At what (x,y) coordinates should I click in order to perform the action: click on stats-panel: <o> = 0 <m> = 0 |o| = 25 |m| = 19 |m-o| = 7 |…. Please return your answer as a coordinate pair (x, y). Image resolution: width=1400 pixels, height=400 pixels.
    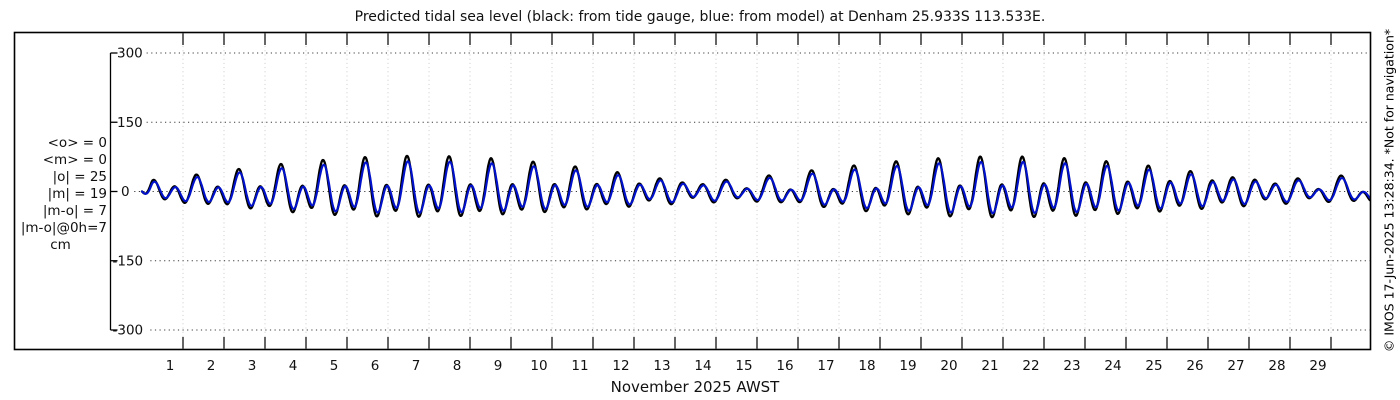
    Looking at the image, I should click on (60, 194).